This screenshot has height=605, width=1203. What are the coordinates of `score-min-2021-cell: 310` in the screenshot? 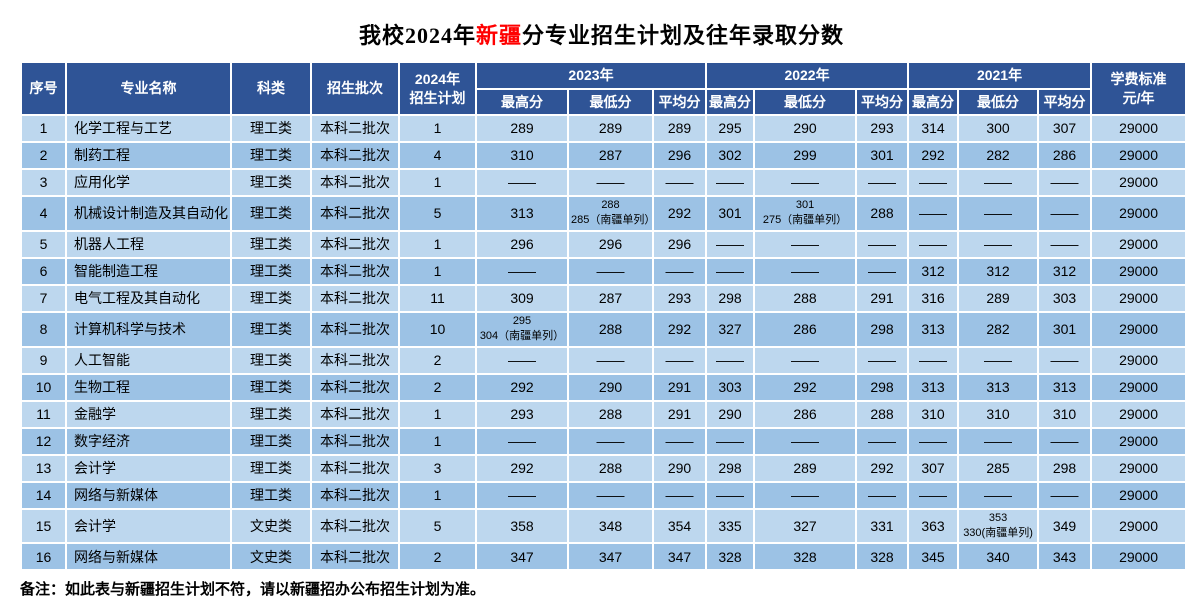 It's located at (998, 414).